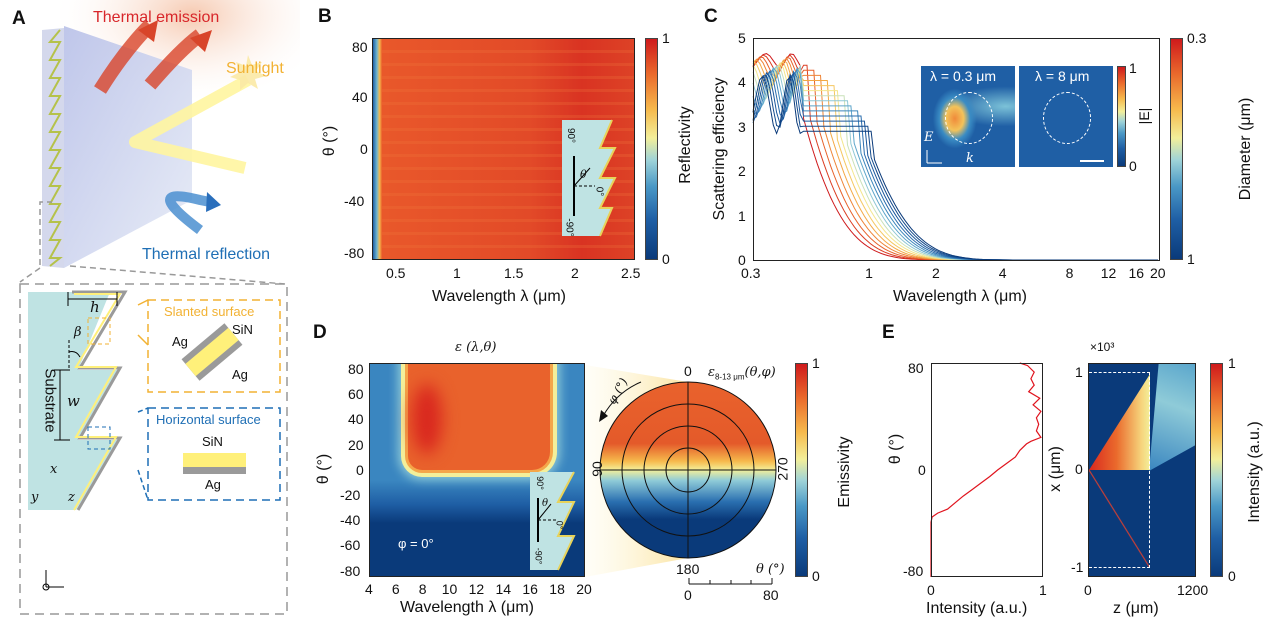 The width and height of the screenshot is (1268, 622). What do you see at coordinates (360, 469) in the screenshot?
I see `d-ytick: 0` at bounding box center [360, 469].